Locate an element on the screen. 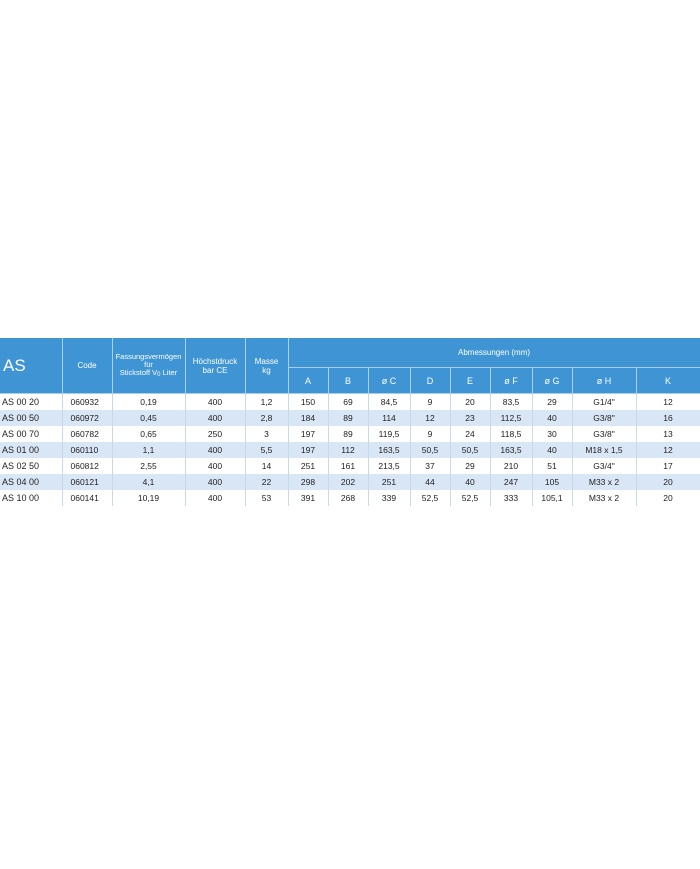 The width and height of the screenshot is (700, 869). cell-h: M18 x 1,5 is located at coordinates (604, 450).